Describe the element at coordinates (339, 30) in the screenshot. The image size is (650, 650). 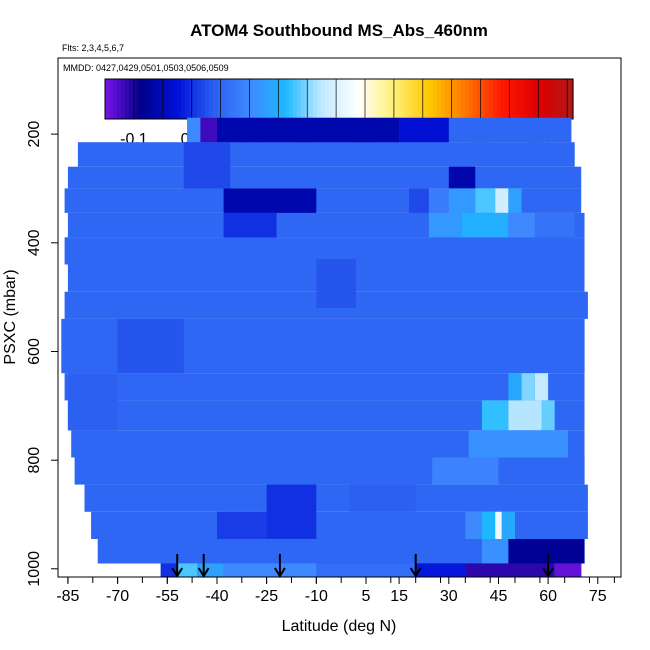
I see `chart-title: ATOM4 Southbound MS_Abs_460nm` at that location.